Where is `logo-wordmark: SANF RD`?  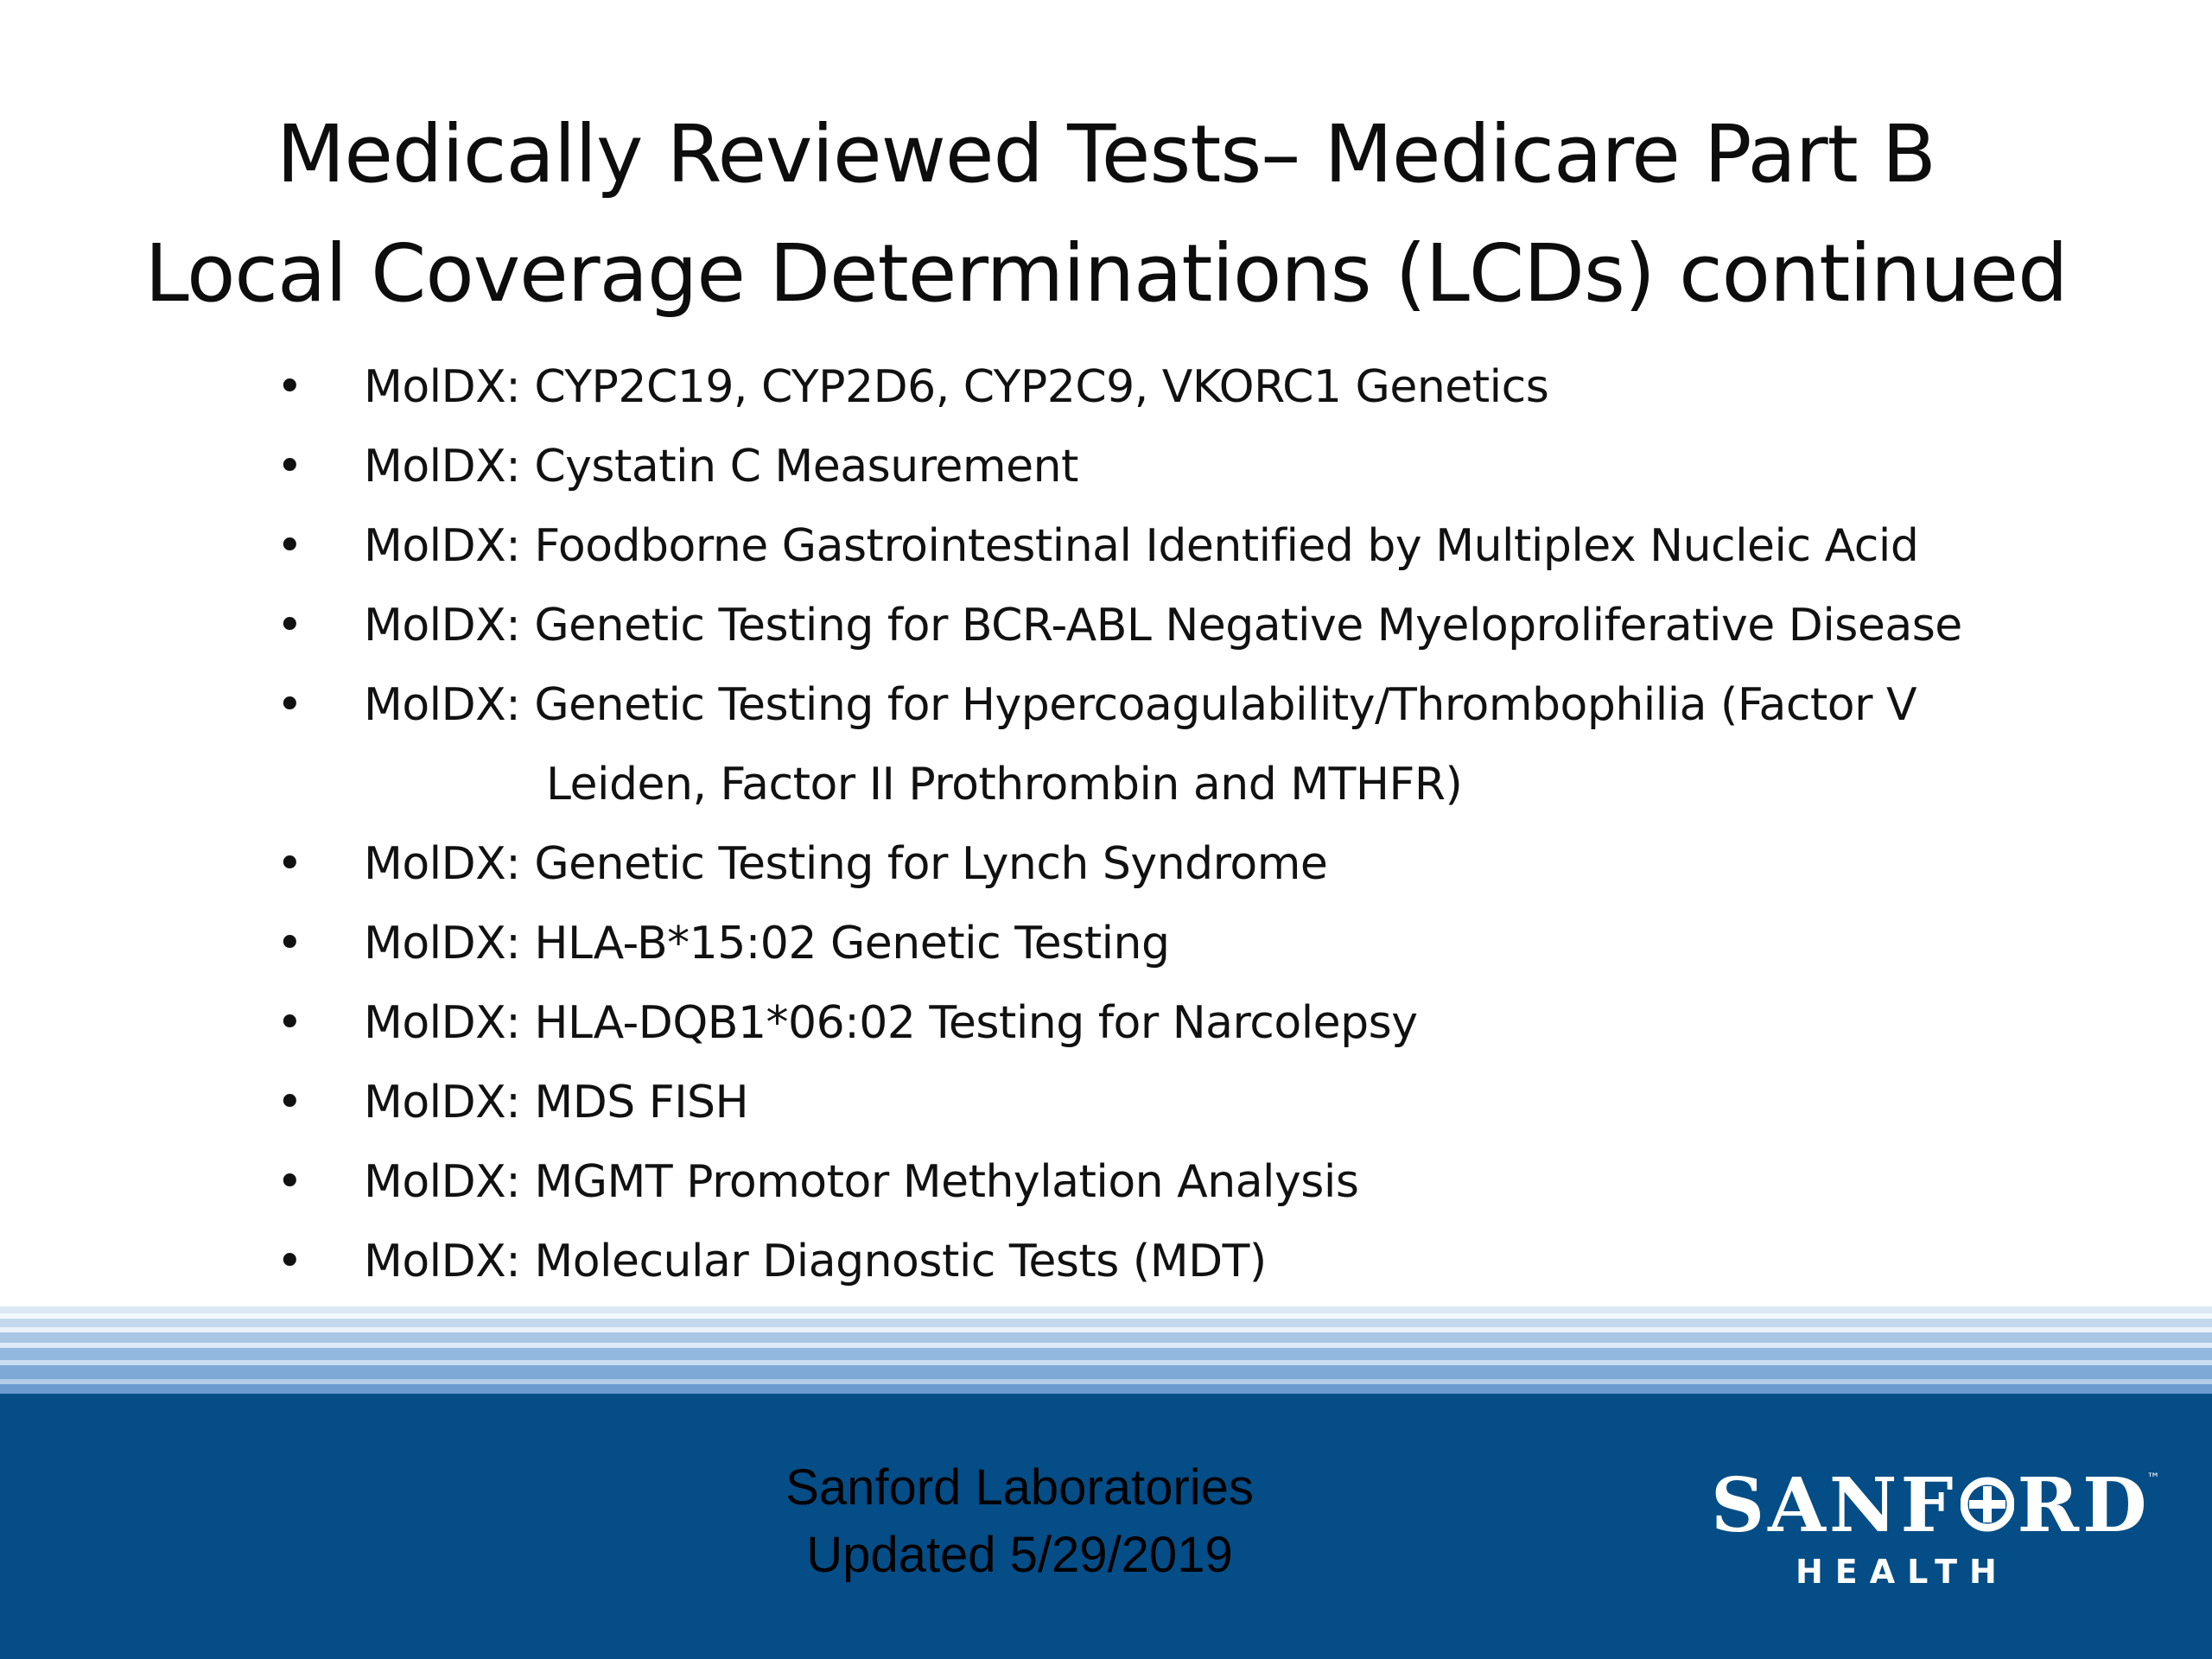 logo-wordmark: SANF RD is located at coordinates (1931, 1506).